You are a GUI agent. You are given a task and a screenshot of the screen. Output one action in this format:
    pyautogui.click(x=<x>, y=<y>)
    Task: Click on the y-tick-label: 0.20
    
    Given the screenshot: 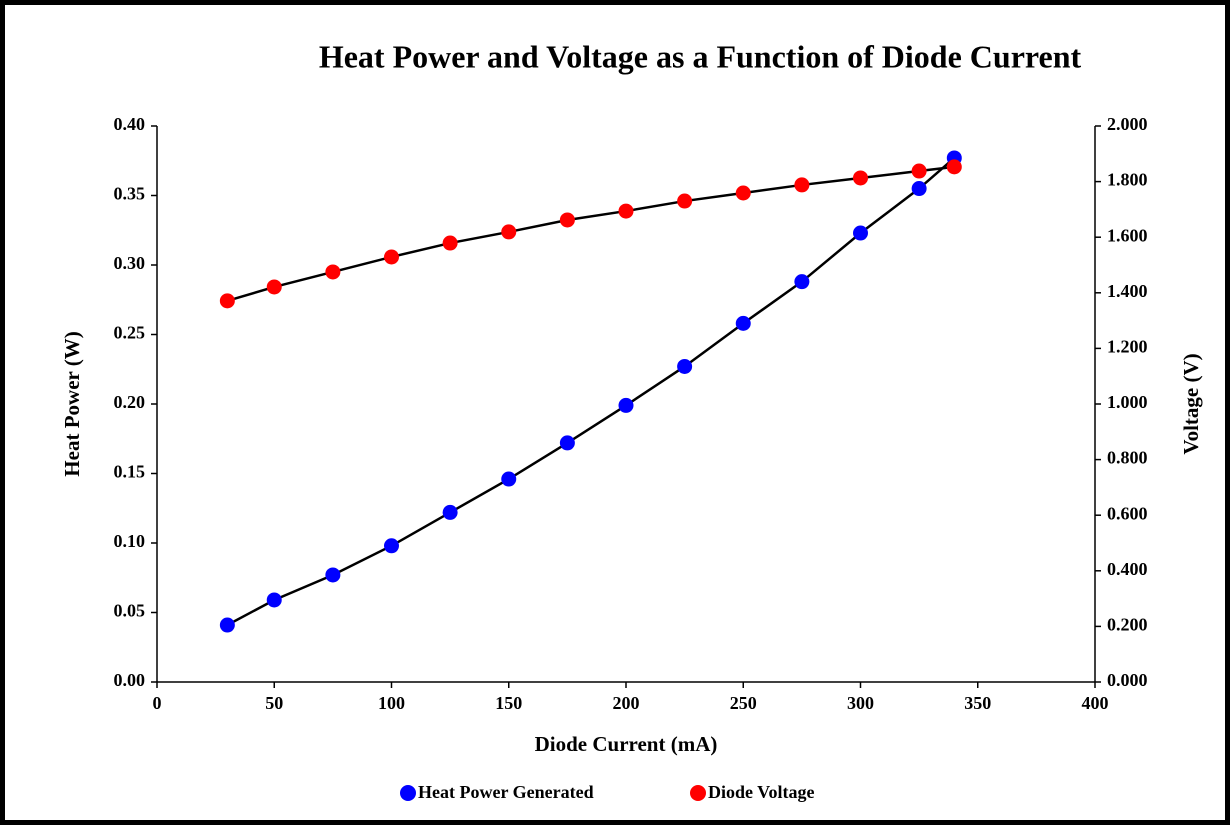 What is the action you would take?
    pyautogui.click(x=130, y=402)
    